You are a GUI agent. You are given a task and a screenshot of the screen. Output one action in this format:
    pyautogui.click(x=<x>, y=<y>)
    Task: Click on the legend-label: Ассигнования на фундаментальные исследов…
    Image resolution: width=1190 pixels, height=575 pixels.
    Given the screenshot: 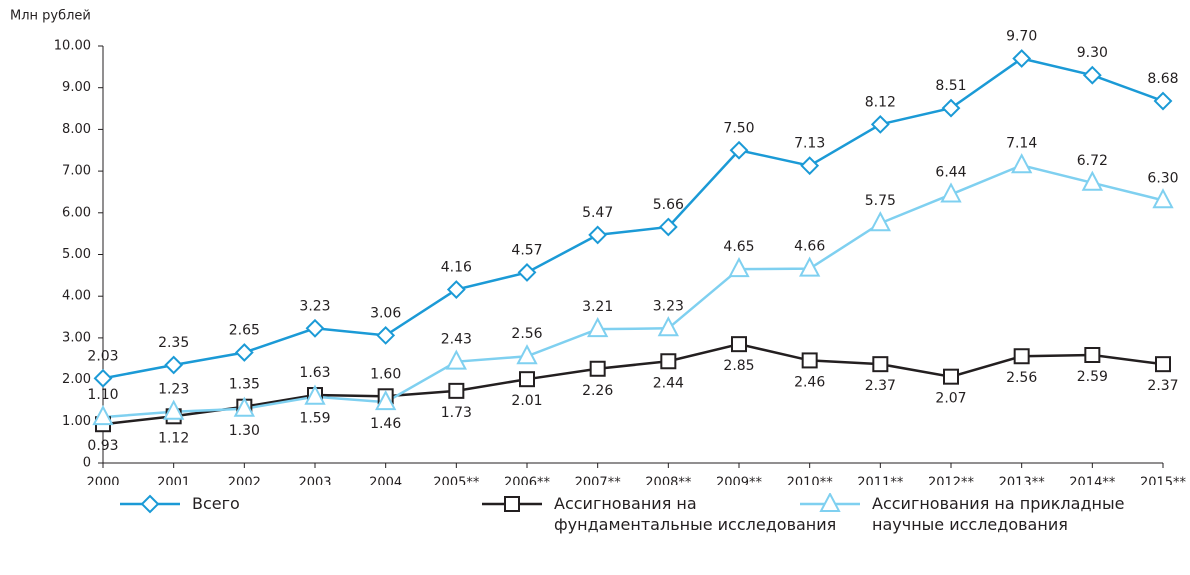 What is the action you would take?
    pyautogui.click(x=695, y=514)
    